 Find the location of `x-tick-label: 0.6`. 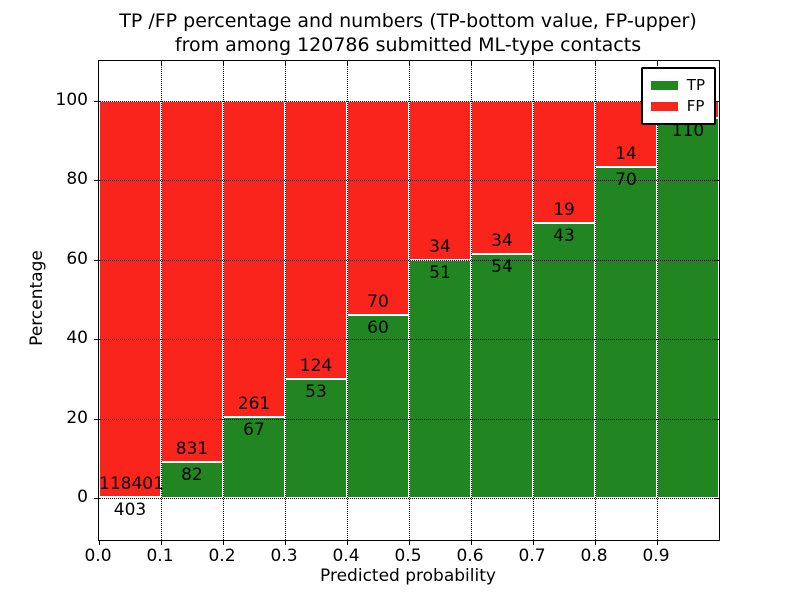

x-tick-label: 0.6 is located at coordinates (470, 556).